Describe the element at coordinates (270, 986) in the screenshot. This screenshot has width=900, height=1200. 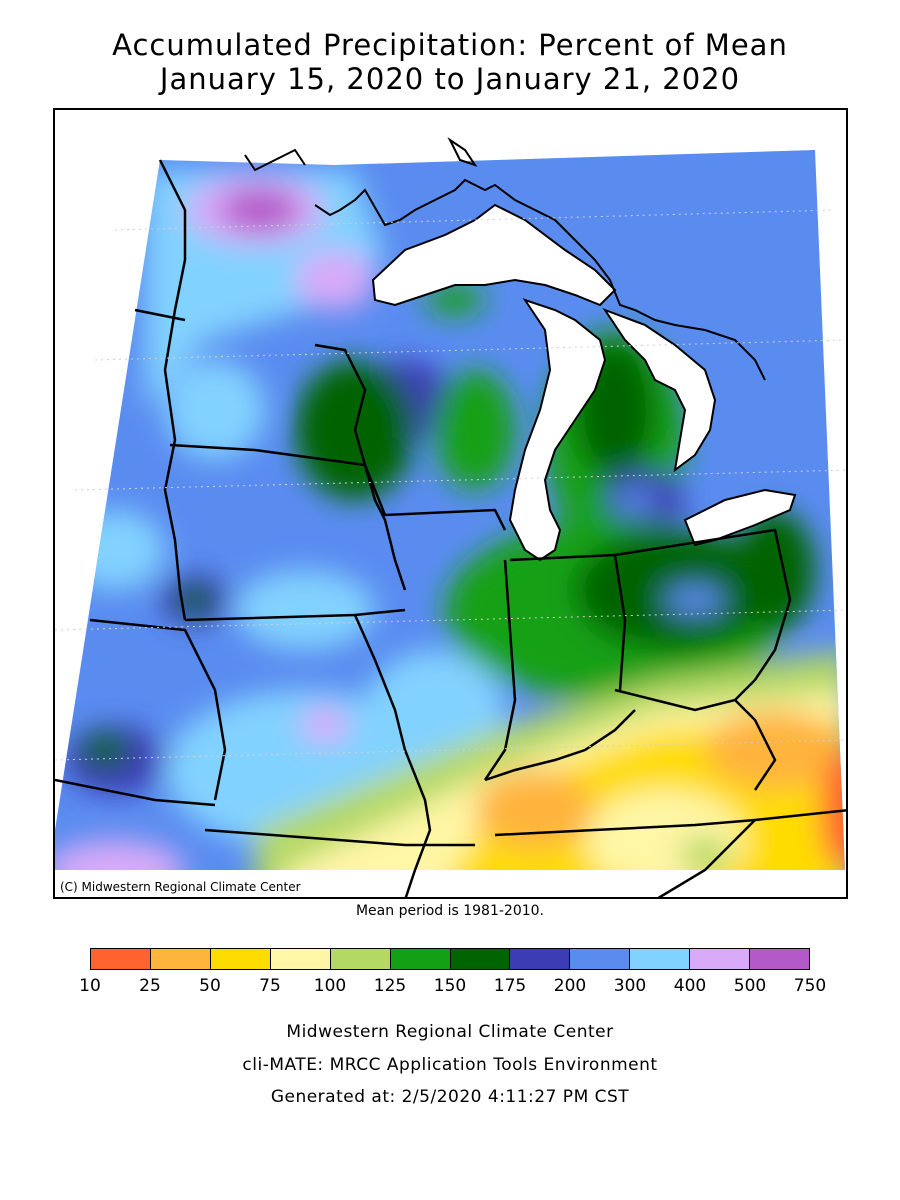
I see `legend-tick-label: 75` at that location.